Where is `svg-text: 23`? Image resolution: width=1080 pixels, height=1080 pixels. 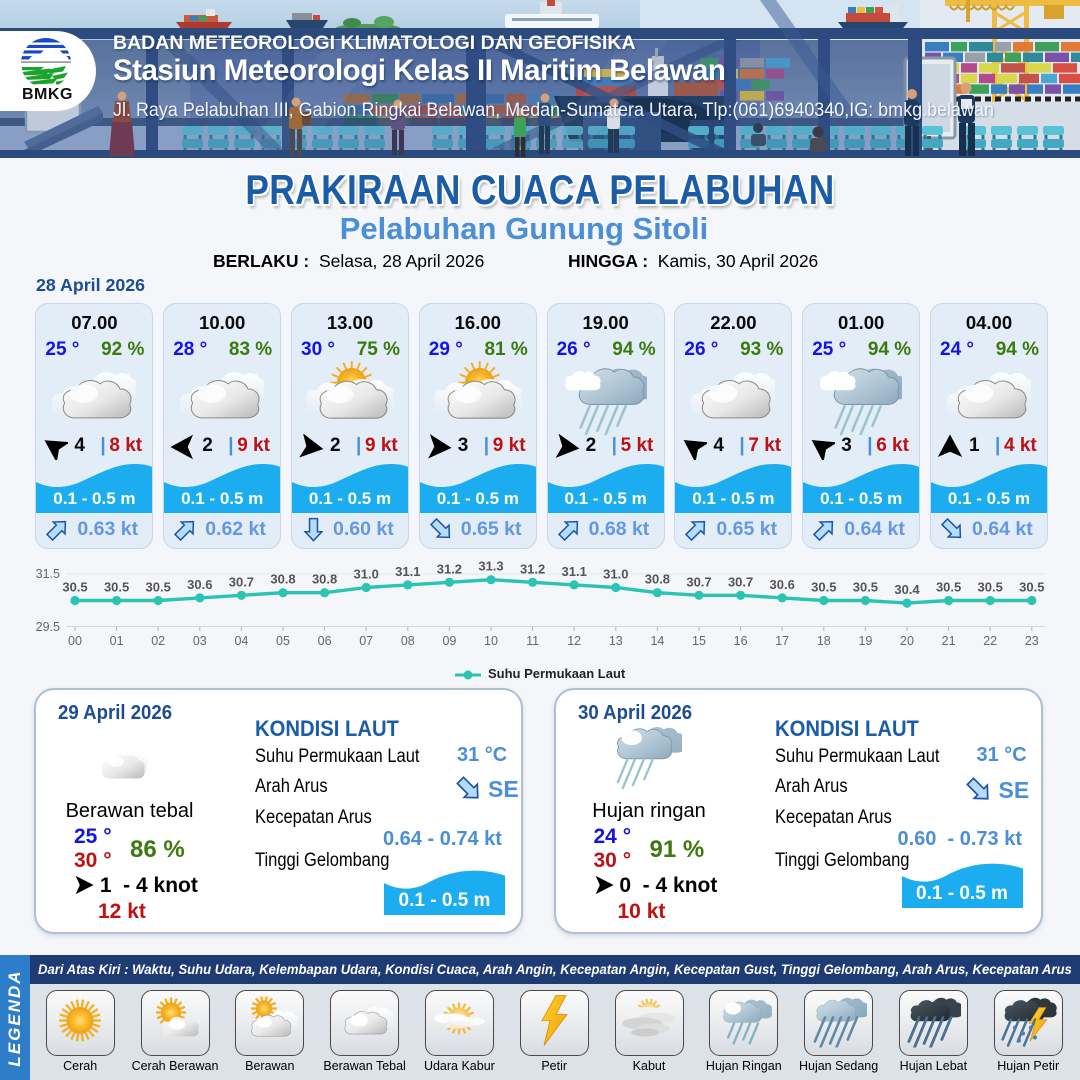
svg-text: 23 is located at coordinates (1032, 641).